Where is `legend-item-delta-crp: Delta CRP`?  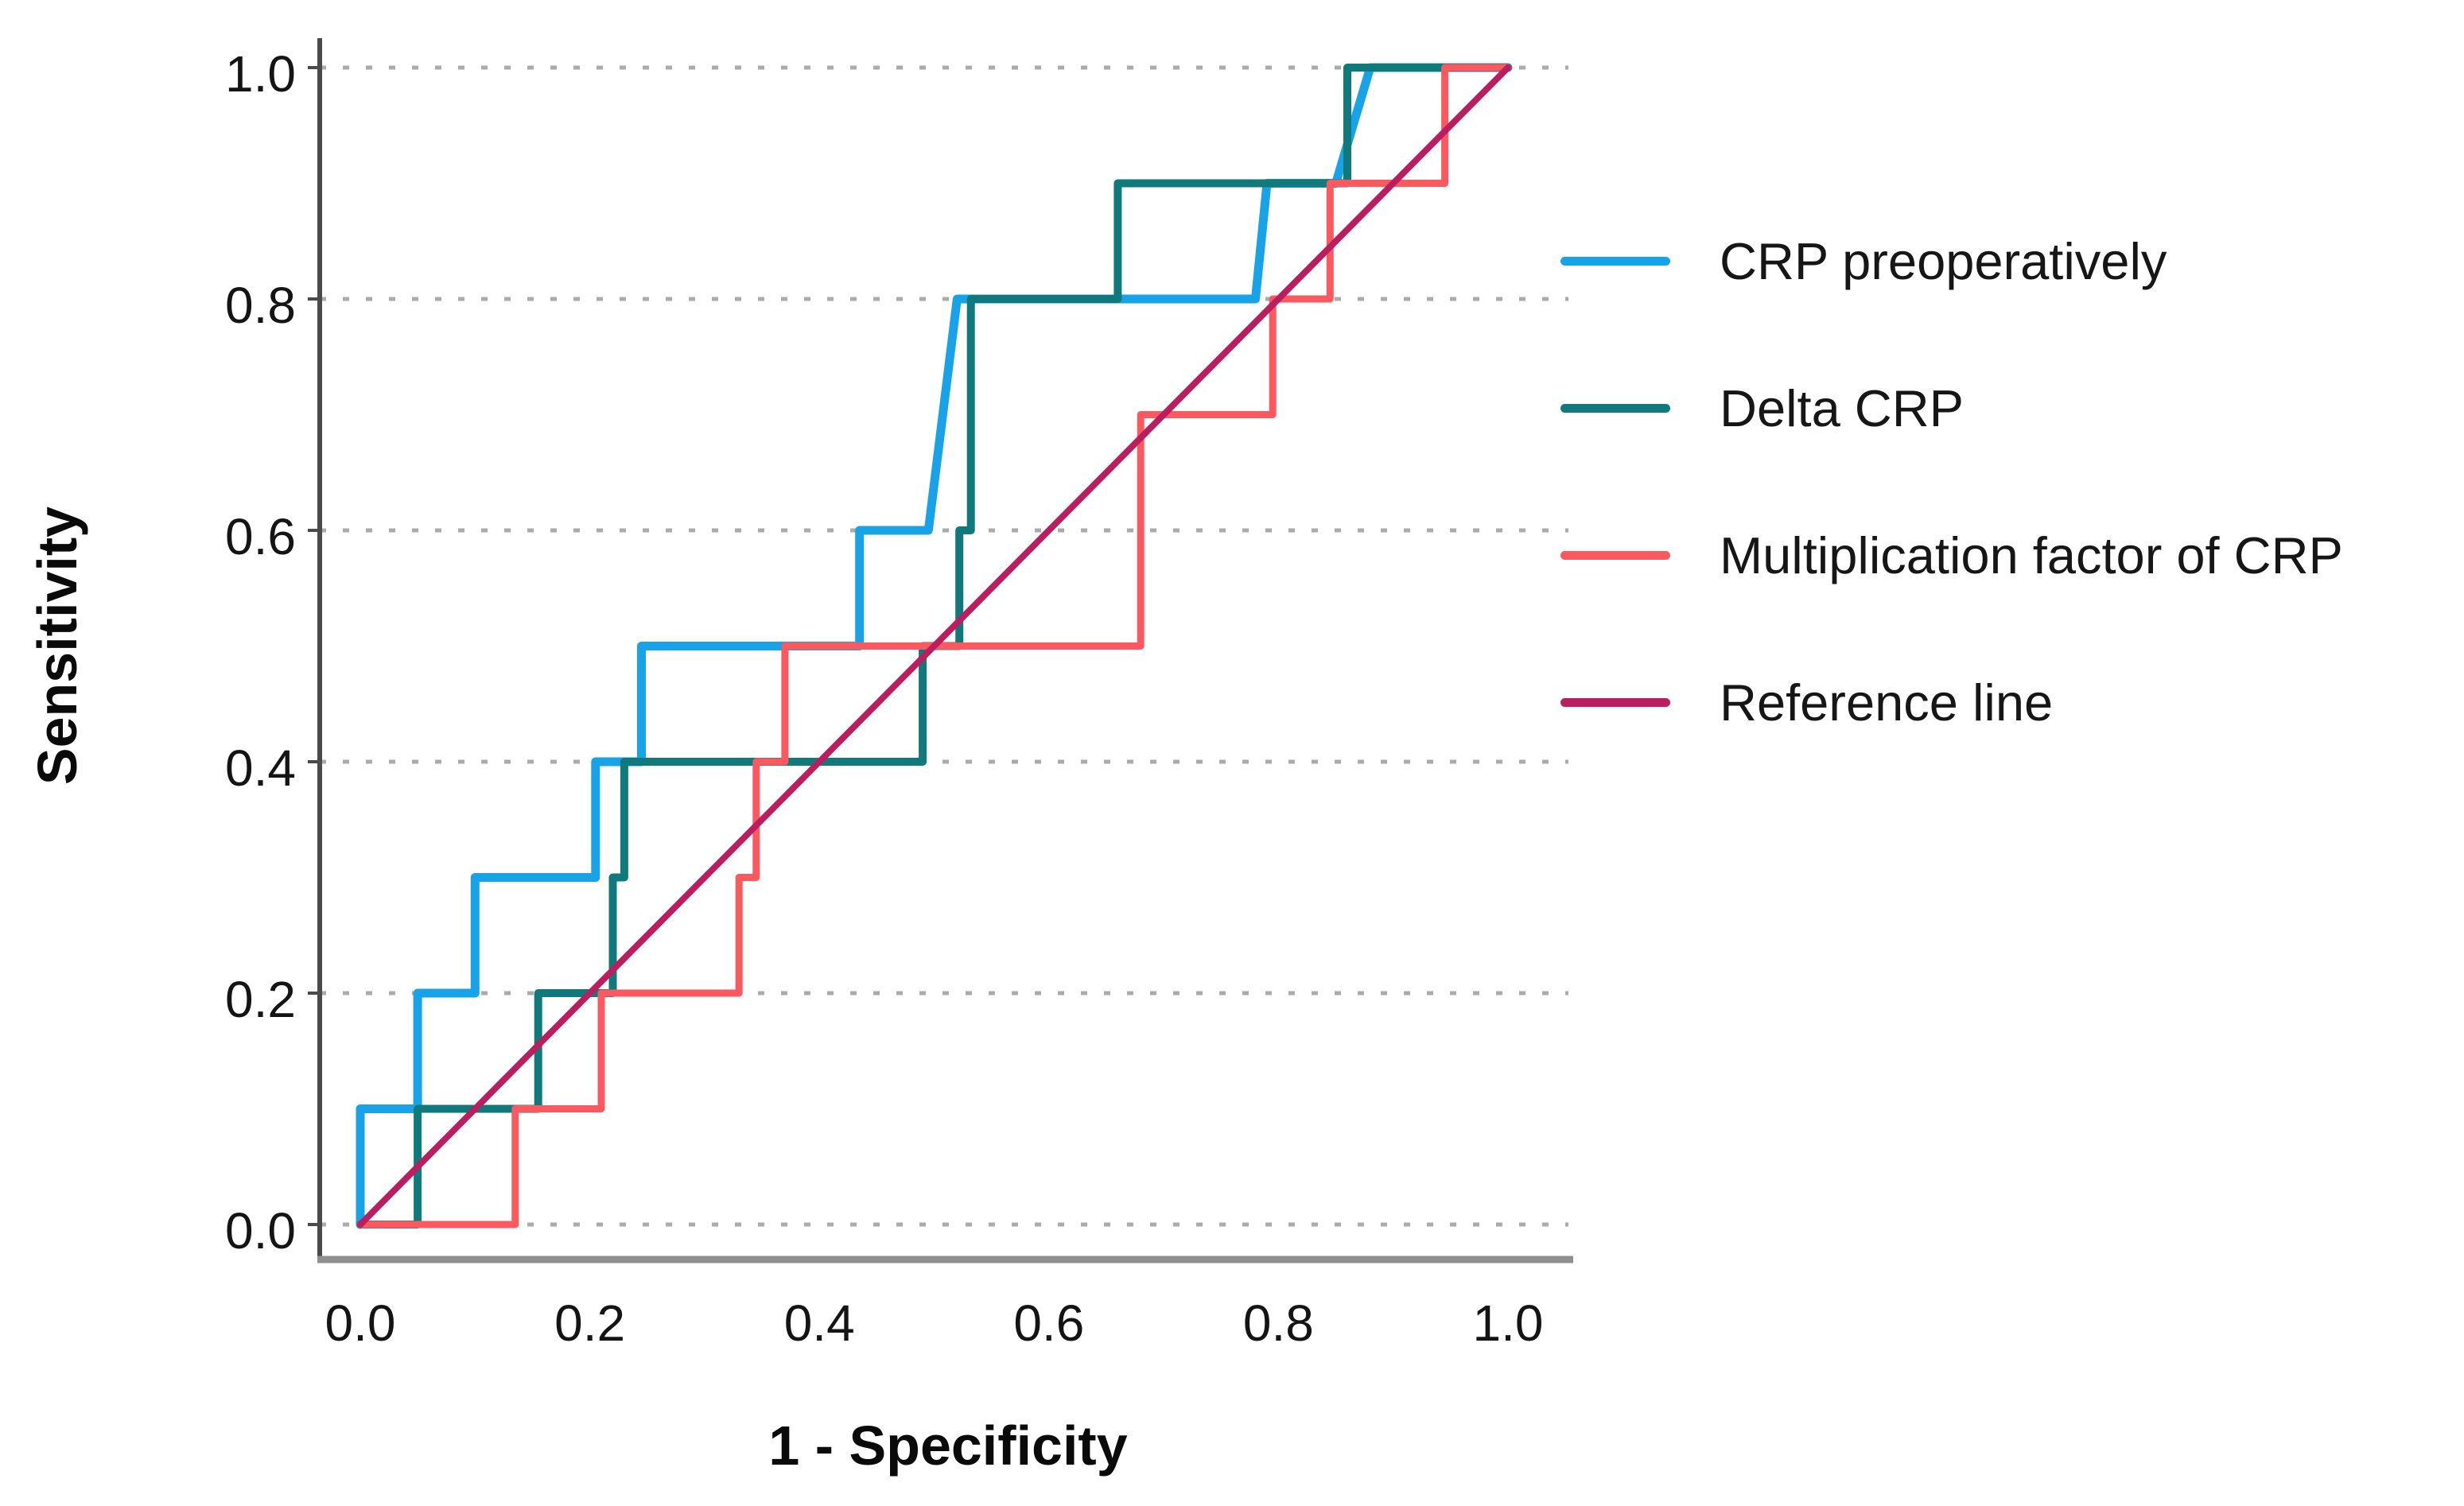 legend-item-delta-crp: Delta CRP is located at coordinates (1951, 407).